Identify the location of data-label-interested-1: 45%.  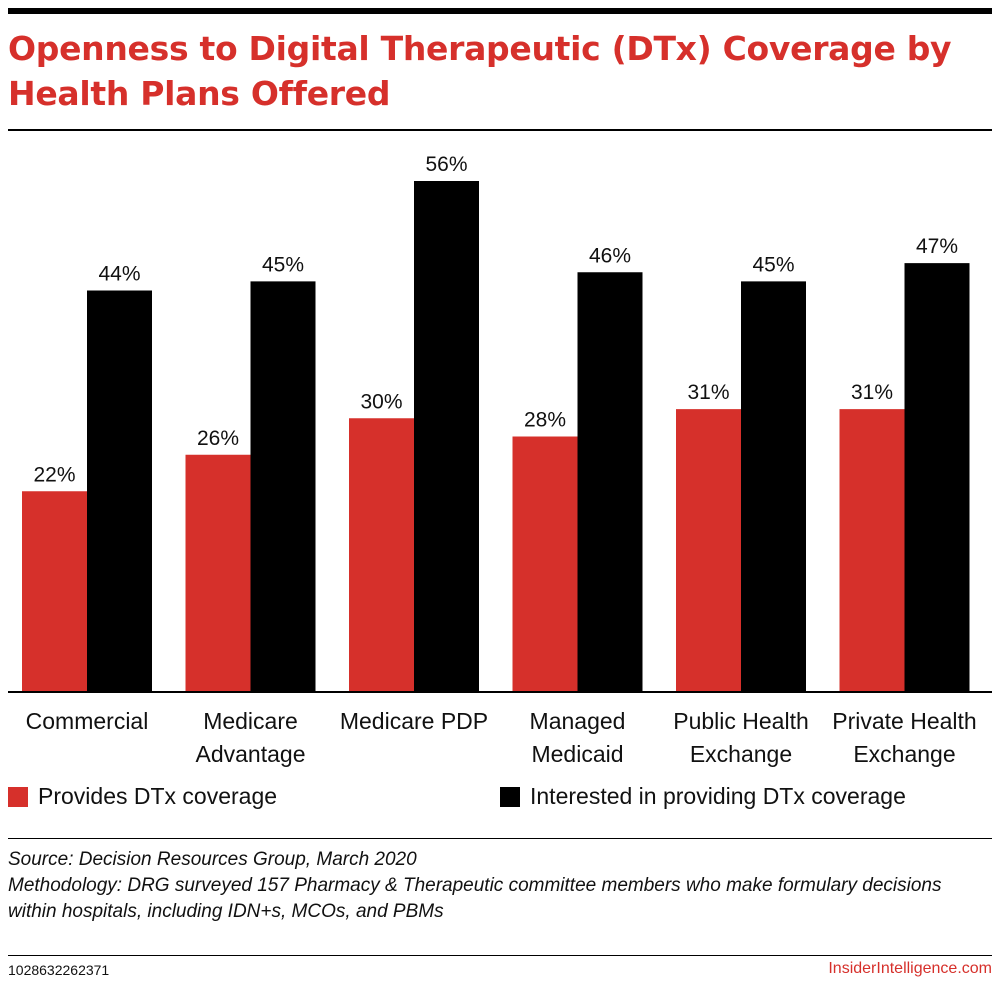
(283, 264).